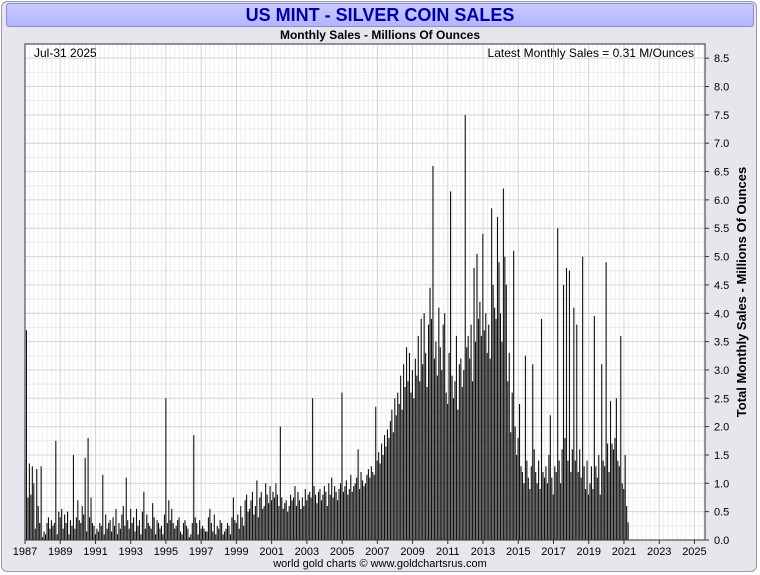 The height and width of the screenshot is (575, 760). What do you see at coordinates (721, 59) in the screenshot?
I see `y-tick-label: 8.5` at bounding box center [721, 59].